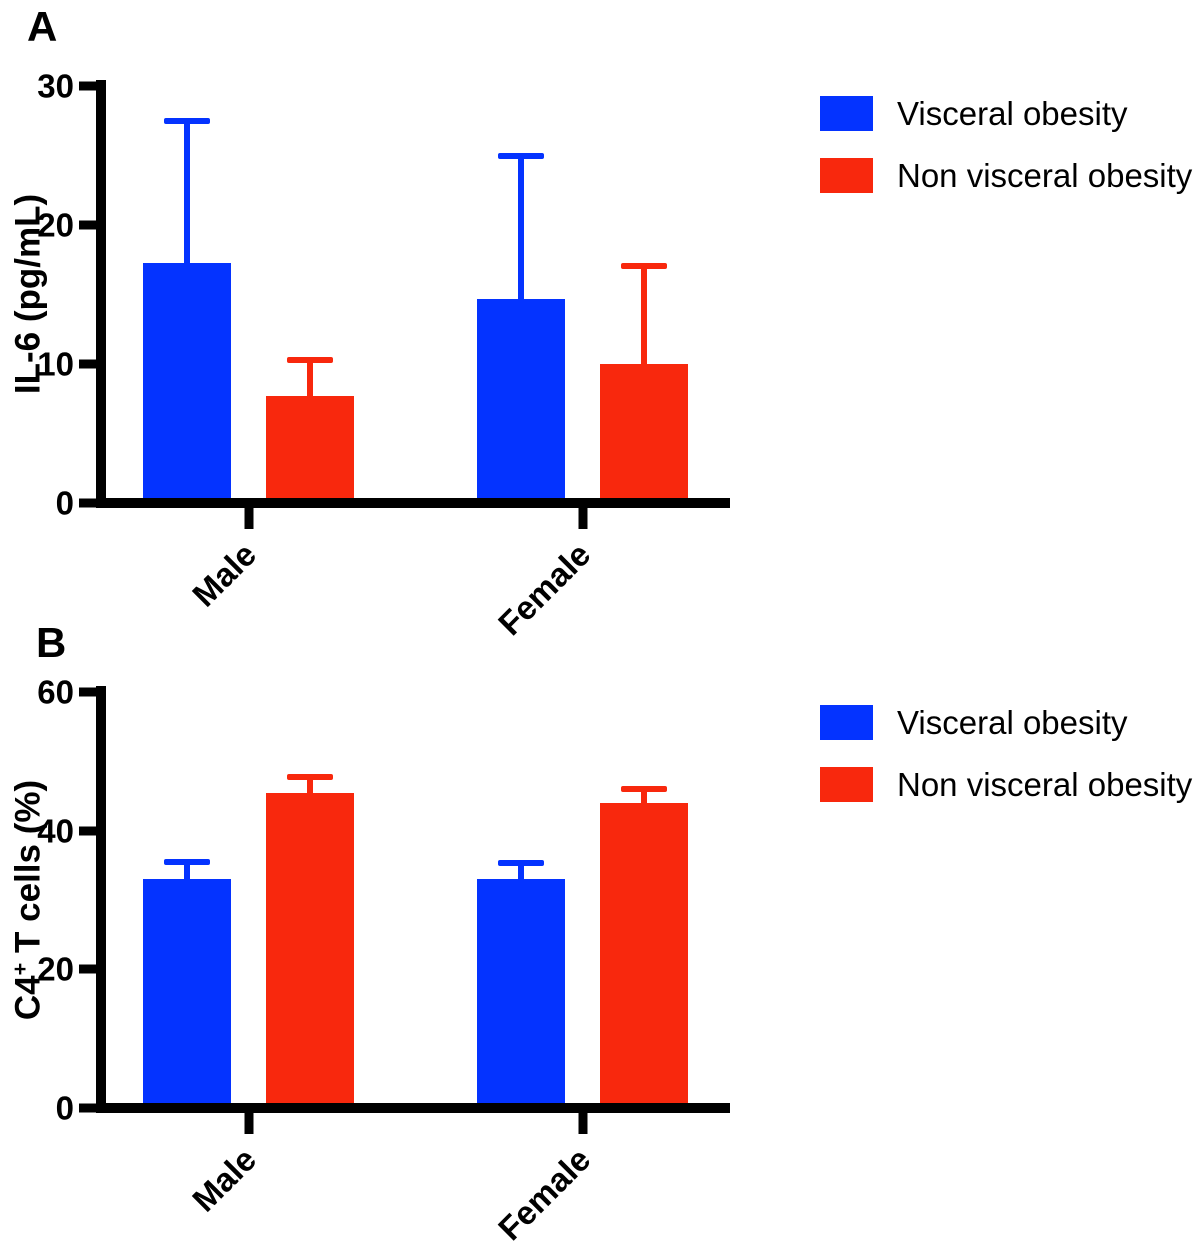 The height and width of the screenshot is (1247, 1200). Describe the element at coordinates (42, 26) in the screenshot. I see `panel-a-letter: A` at that location.